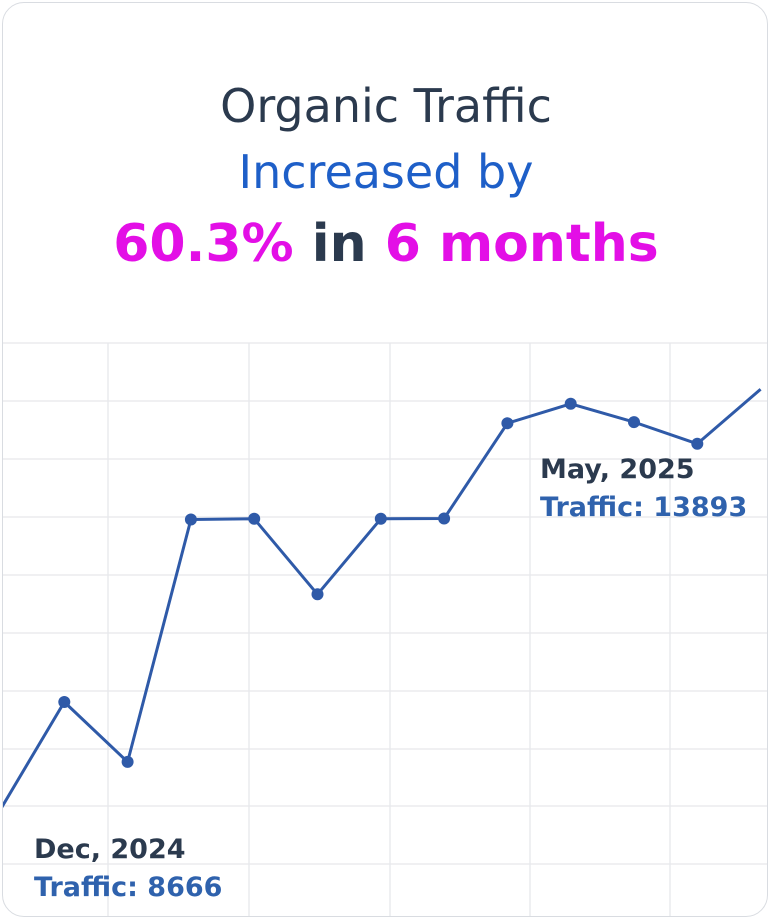 Image resolution: width=772 pixels, height=921 pixels. Describe the element at coordinates (521, 244) in the screenshot. I see `growth-duration: 6 months` at that location.